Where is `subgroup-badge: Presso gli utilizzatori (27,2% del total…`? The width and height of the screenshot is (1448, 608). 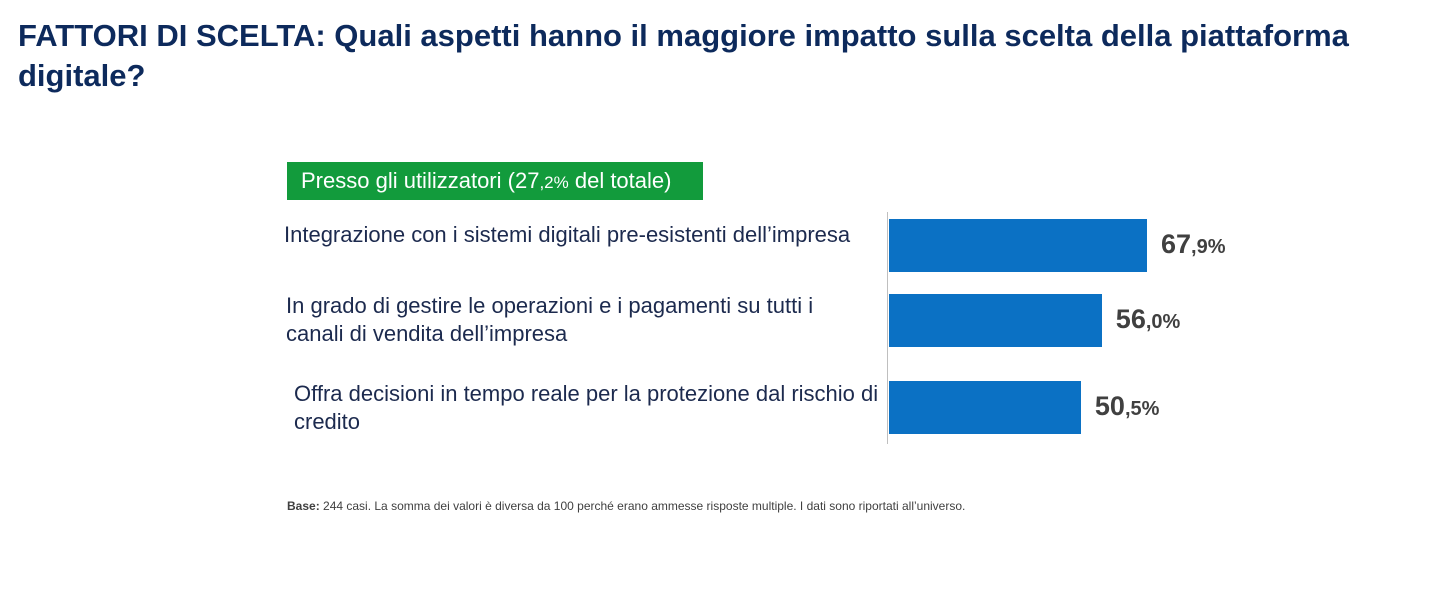 subgroup-badge: Presso gli utilizzatori (27,2% del total… is located at coordinates (495, 181).